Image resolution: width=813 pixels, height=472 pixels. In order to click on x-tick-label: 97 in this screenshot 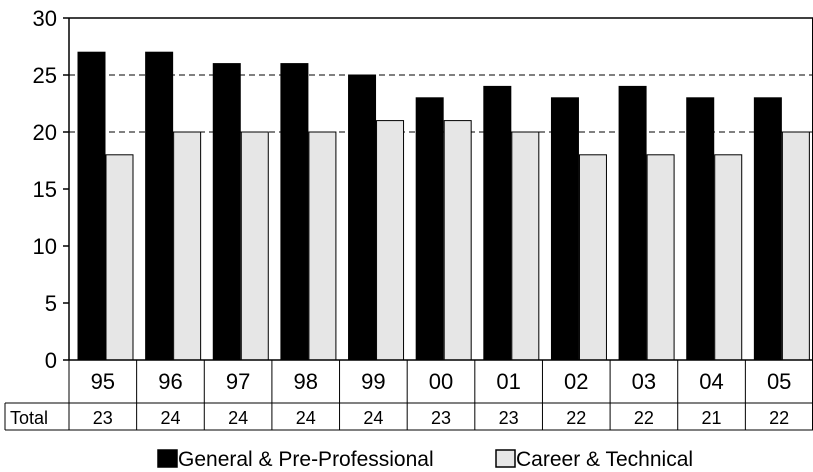, I will do `click(238, 381)`.